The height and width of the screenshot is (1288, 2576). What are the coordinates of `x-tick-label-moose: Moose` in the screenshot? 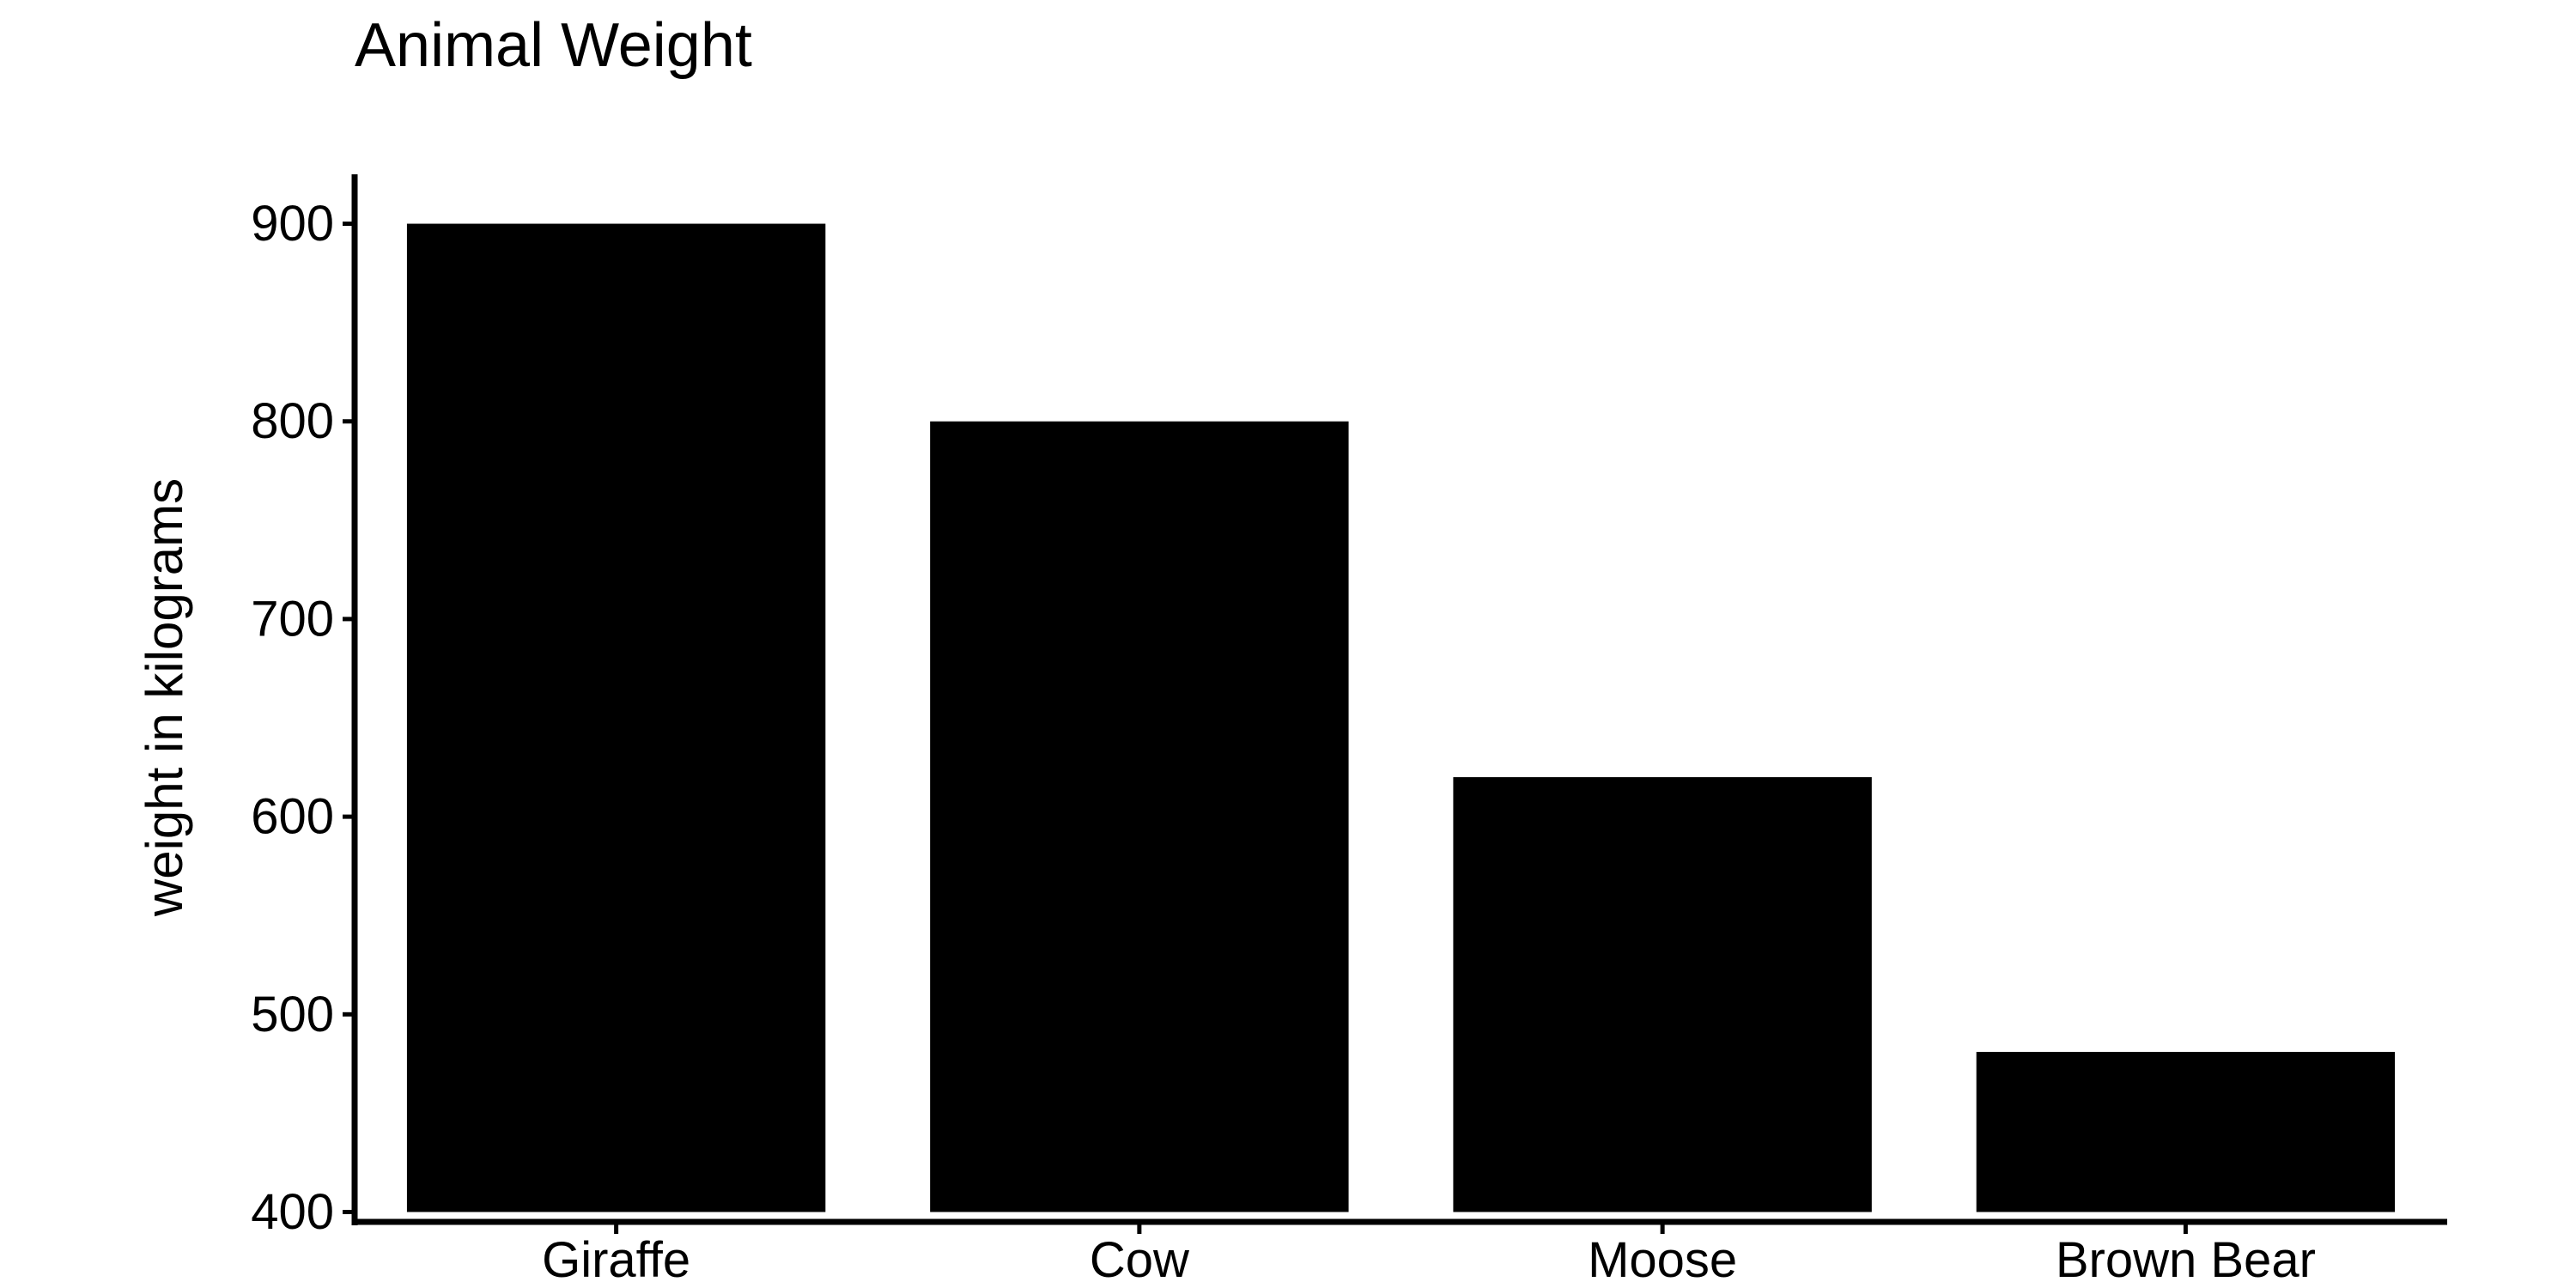 It's located at (1663, 1260).